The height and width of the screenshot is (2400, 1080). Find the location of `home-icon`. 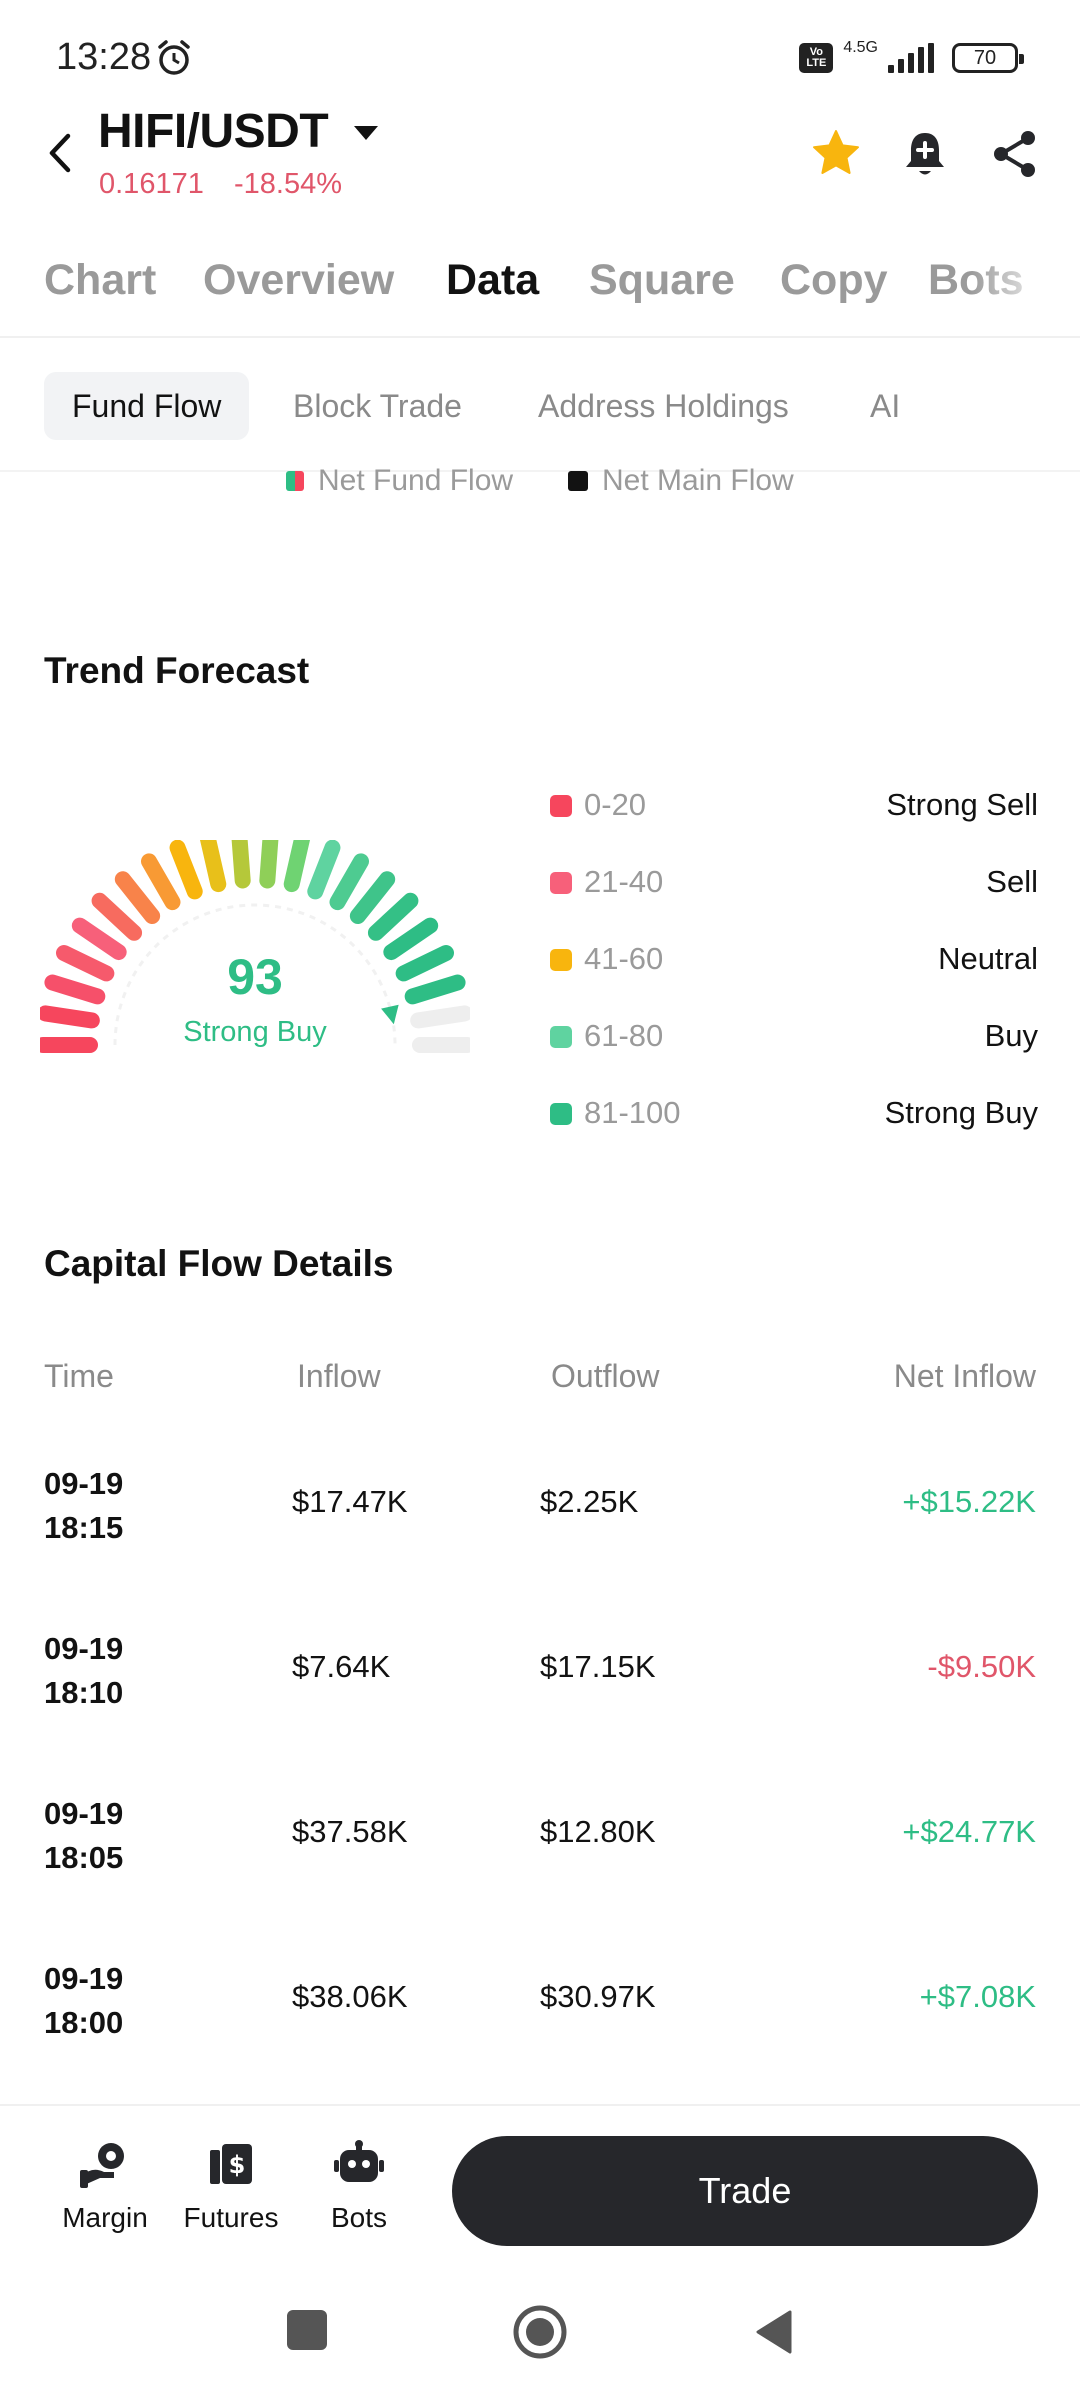

home-icon is located at coordinates (540, 2332).